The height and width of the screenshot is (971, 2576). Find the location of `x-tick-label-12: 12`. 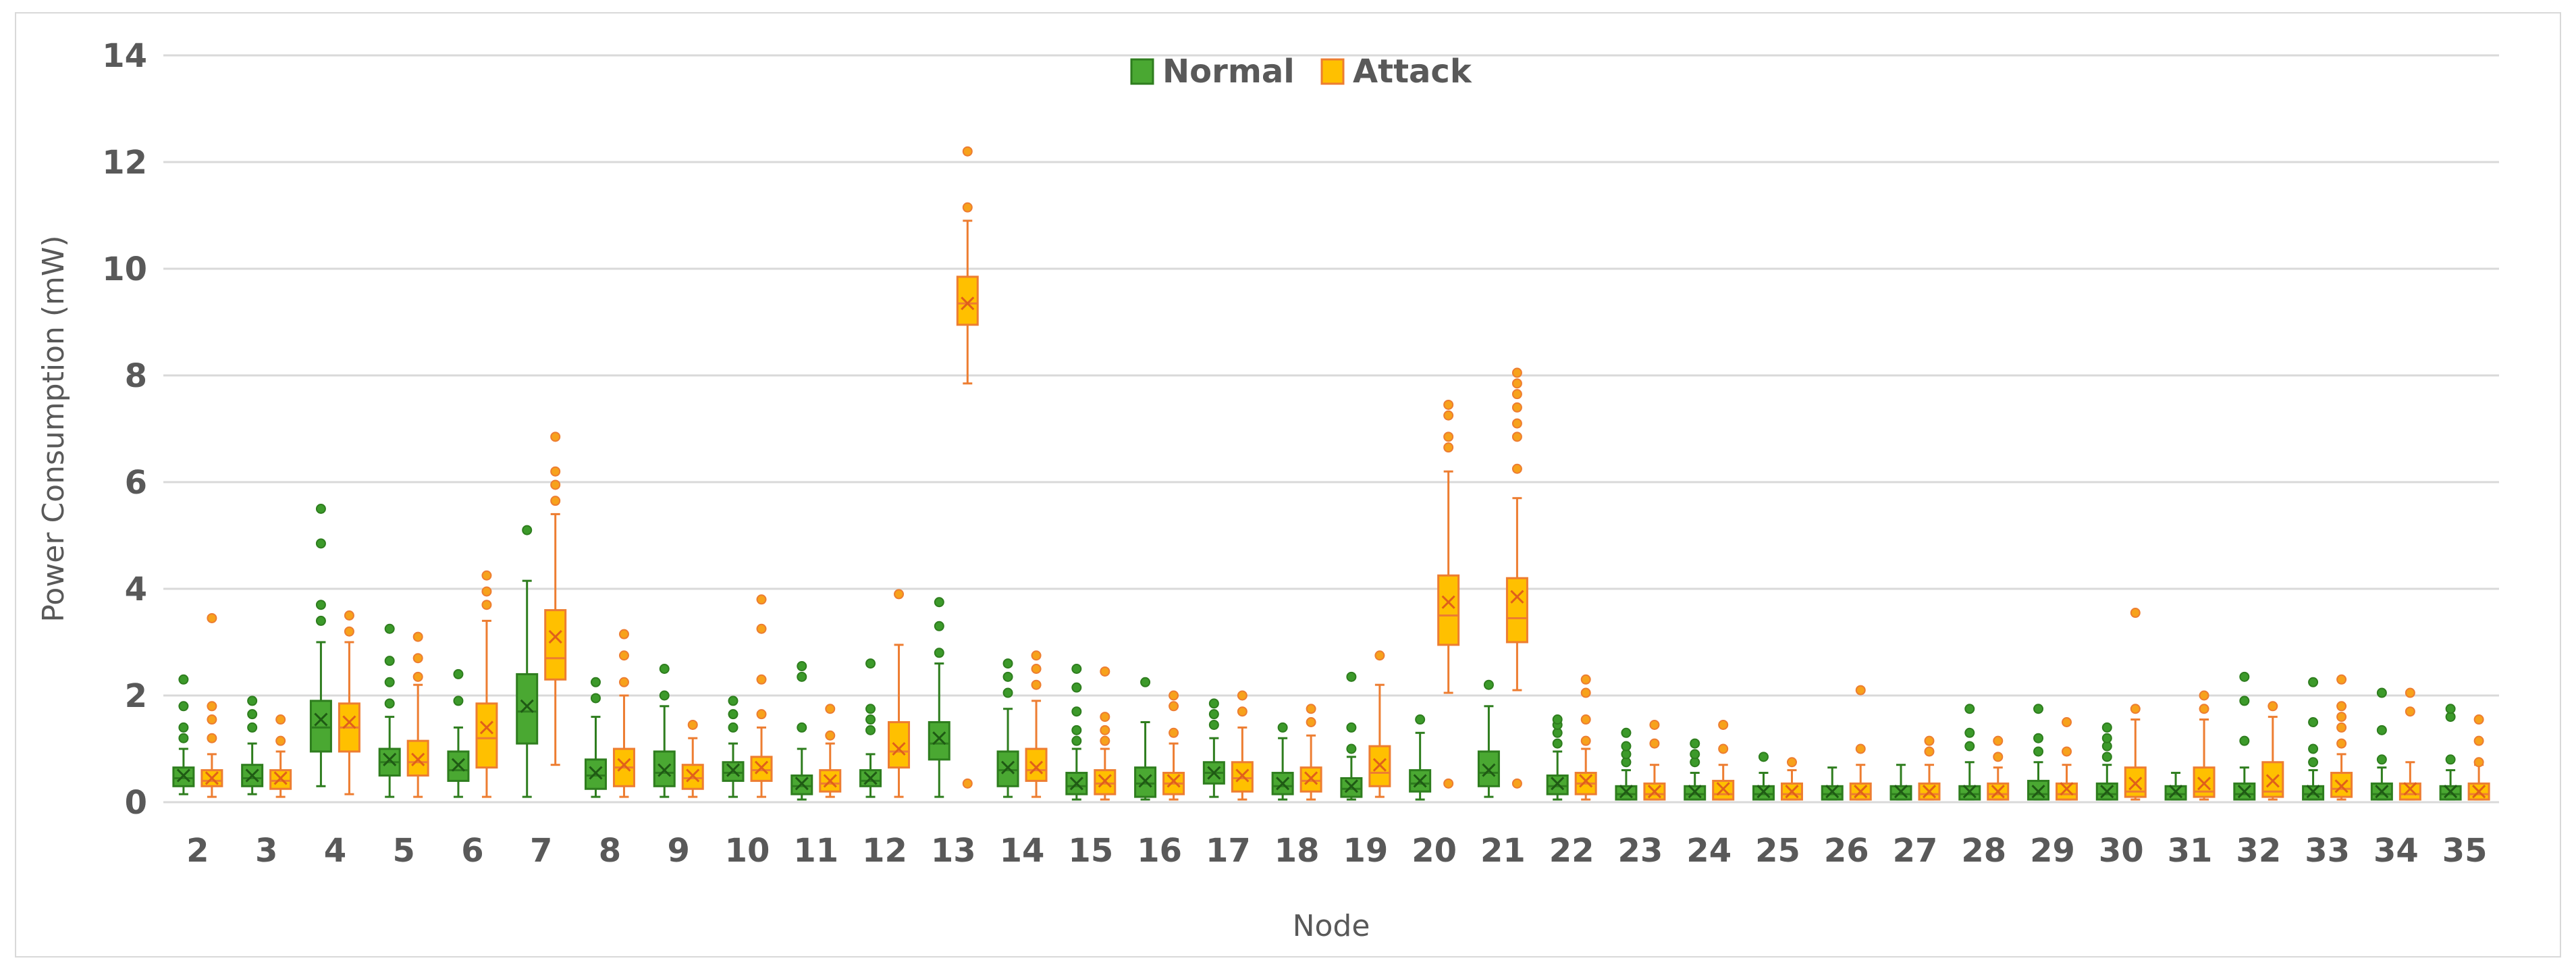

x-tick-label-12: 12 is located at coordinates (885, 851).